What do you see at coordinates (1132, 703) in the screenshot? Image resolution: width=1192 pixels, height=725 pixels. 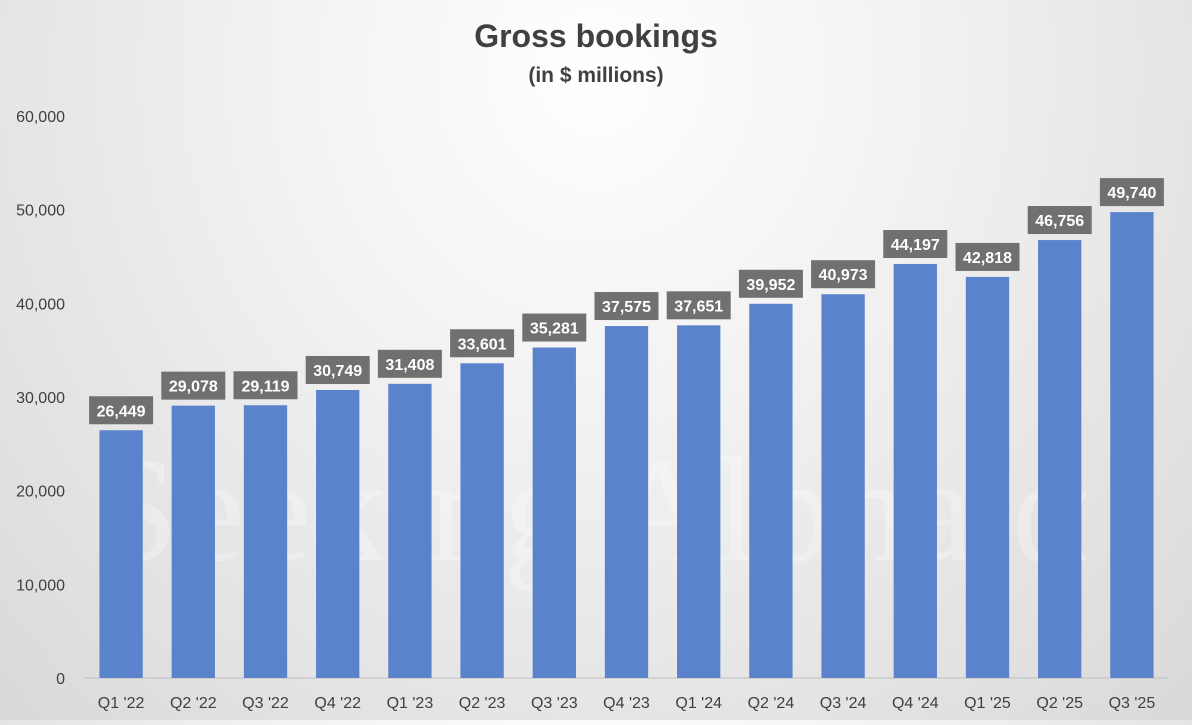 I see `x-tick-label: Q3 '25` at bounding box center [1132, 703].